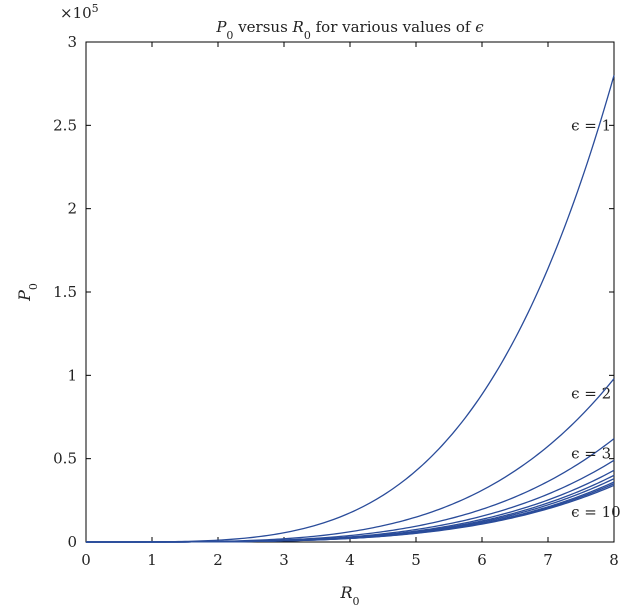 This screenshot has width=635, height=609. I want to click on y-tick-label: 2, so click(72, 209).